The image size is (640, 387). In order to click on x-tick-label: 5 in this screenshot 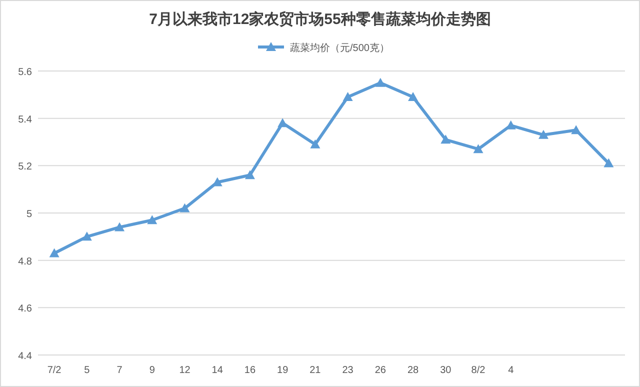, I will do `click(87, 370)`.